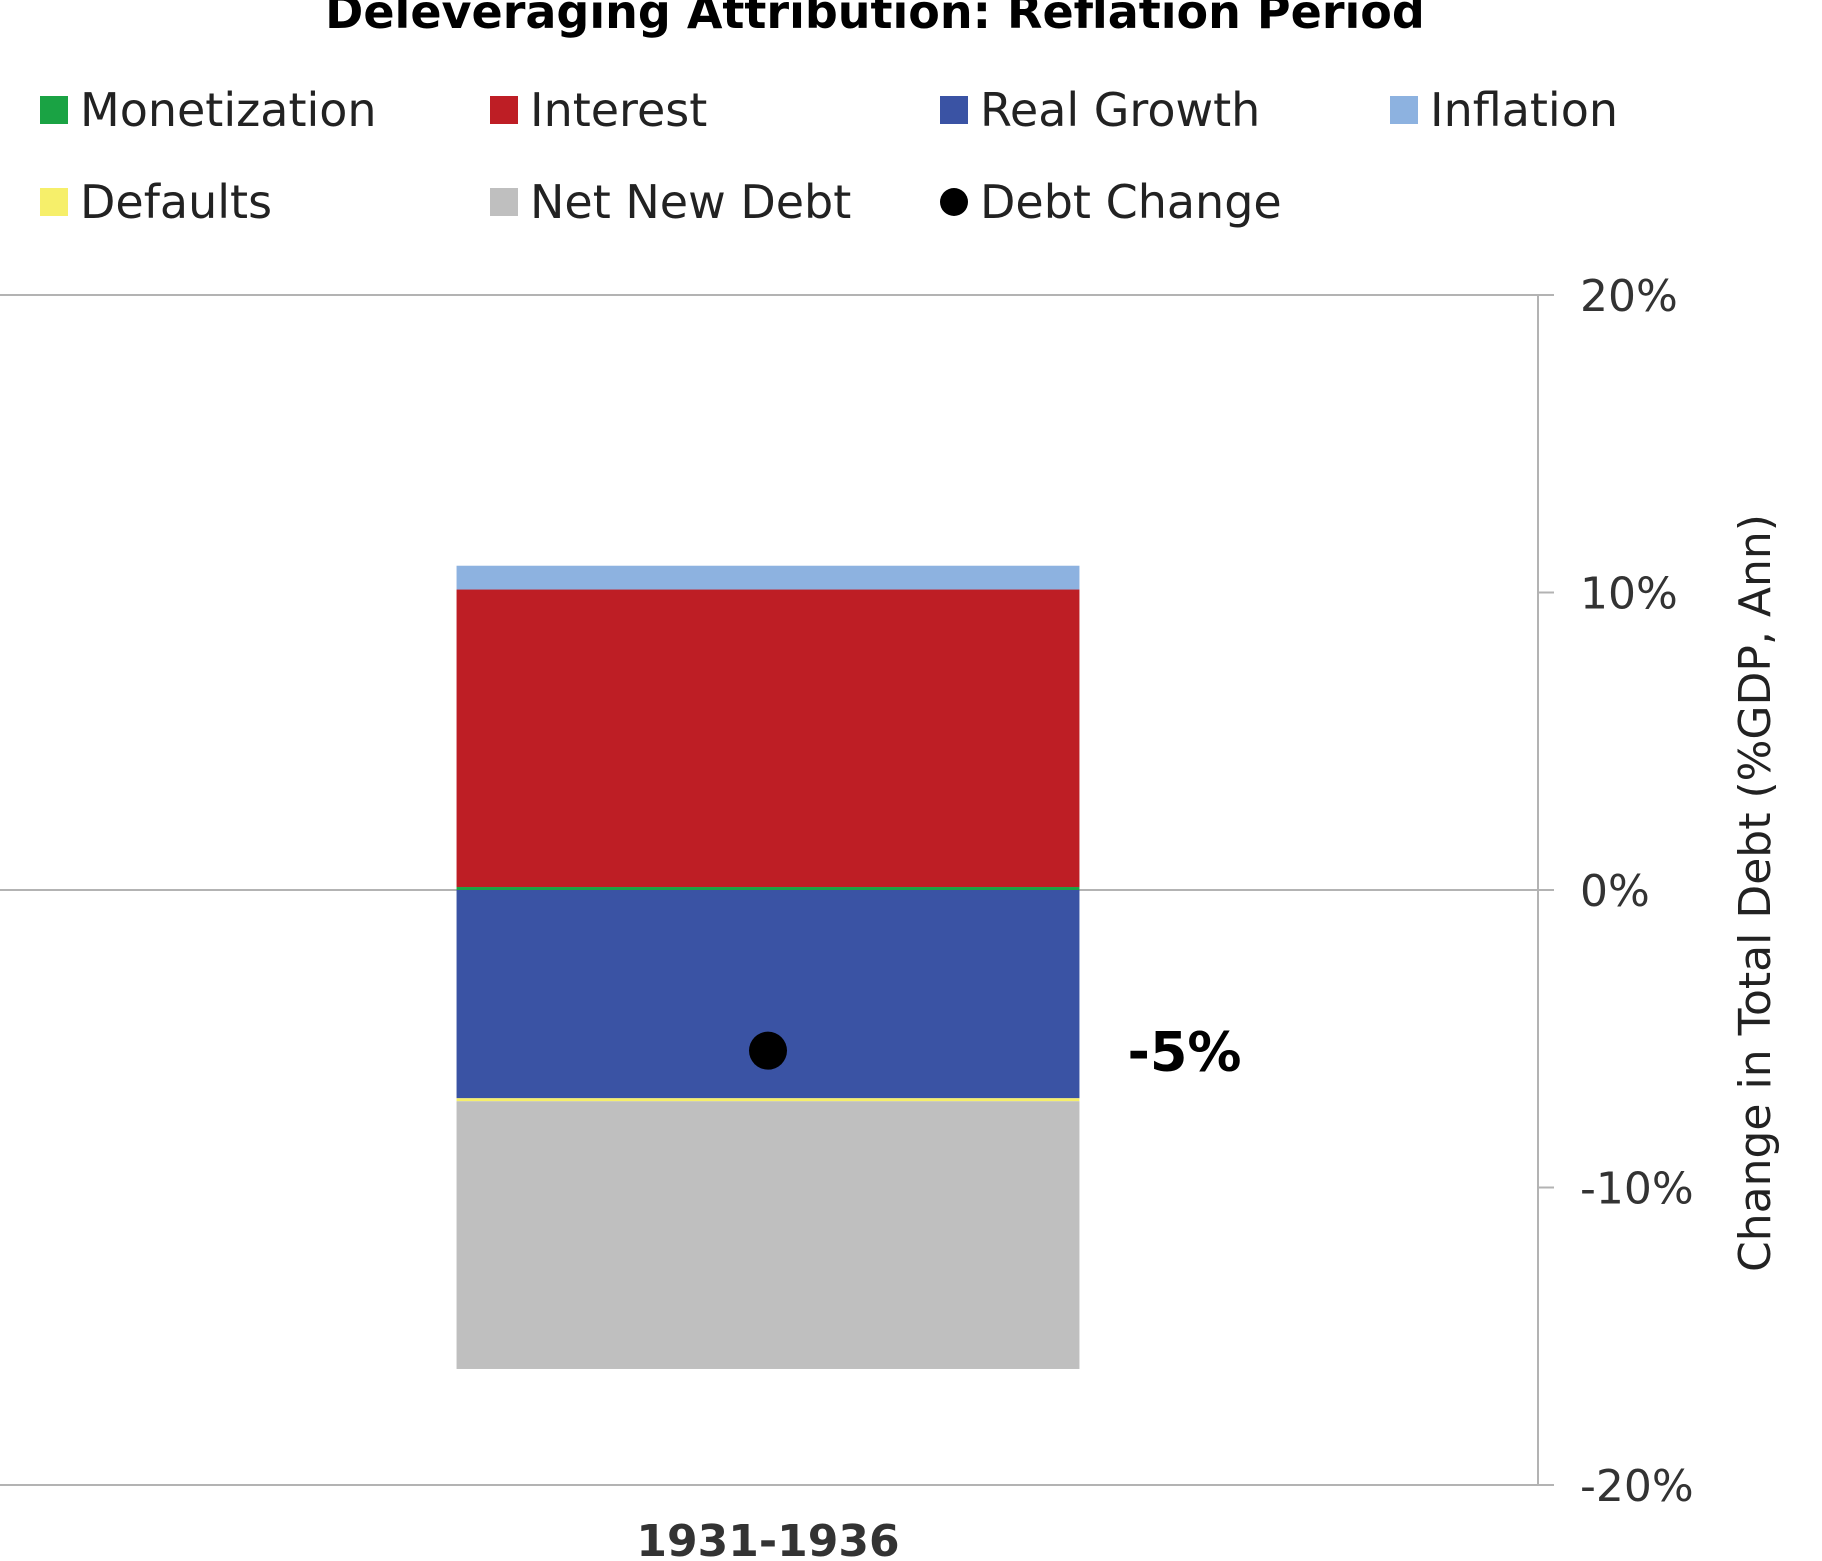 The width and height of the screenshot is (1822, 1561). I want to click on bar-segment-interest, so click(768, 738).